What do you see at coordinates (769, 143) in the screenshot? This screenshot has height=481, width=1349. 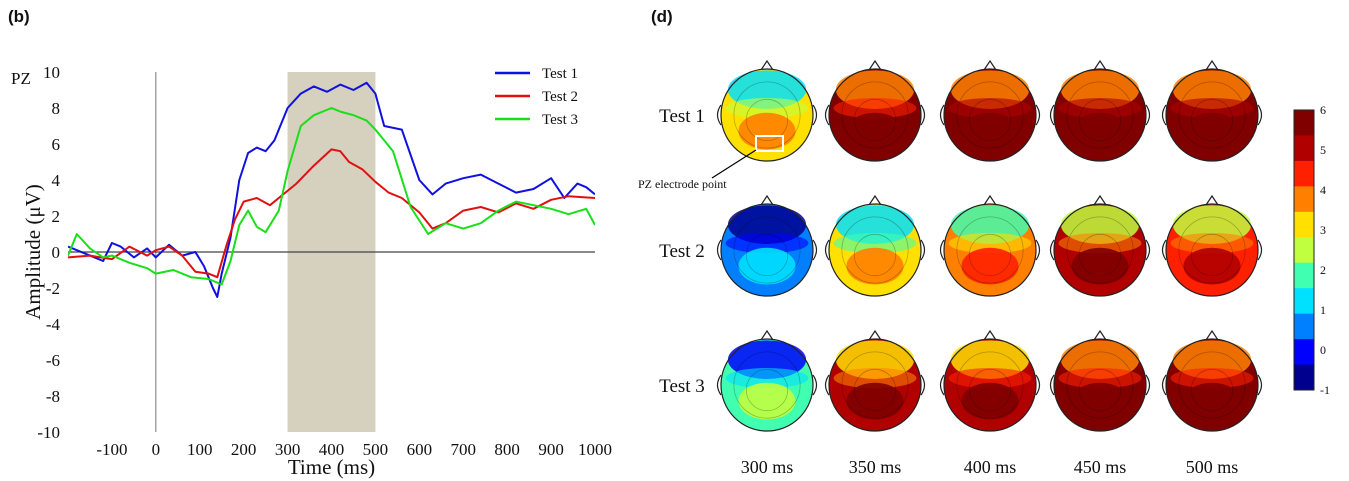 I see `pz-electrode-marker` at bounding box center [769, 143].